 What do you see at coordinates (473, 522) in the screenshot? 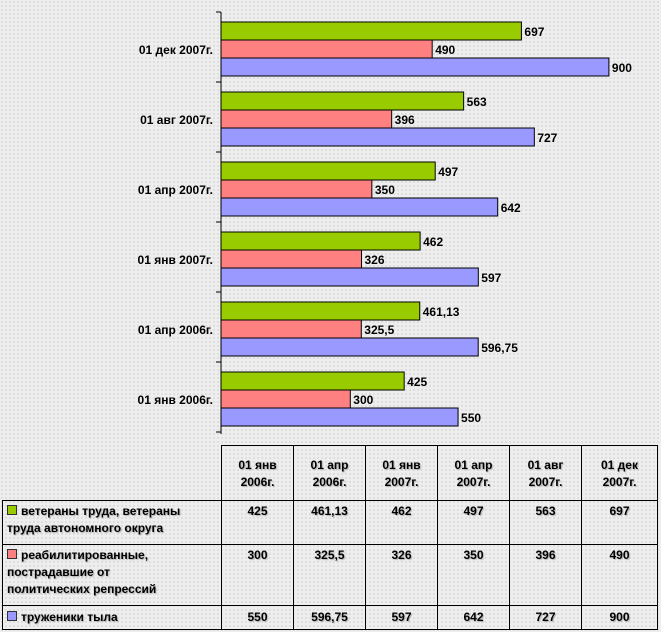
I see `table-cell: 497` at bounding box center [473, 522].